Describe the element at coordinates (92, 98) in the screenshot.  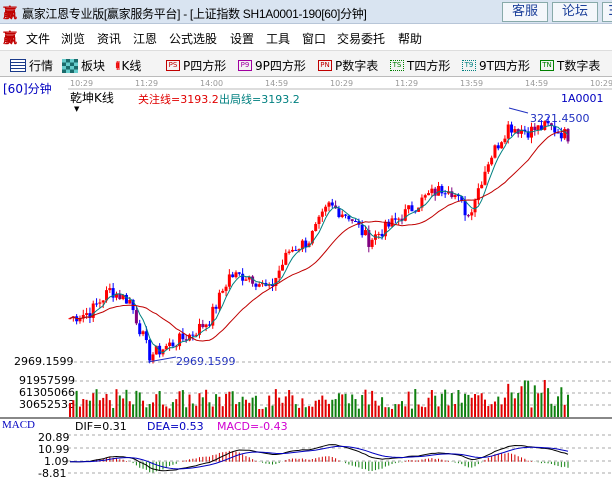
I see `indicator-selector: 乾坤K线` at that location.